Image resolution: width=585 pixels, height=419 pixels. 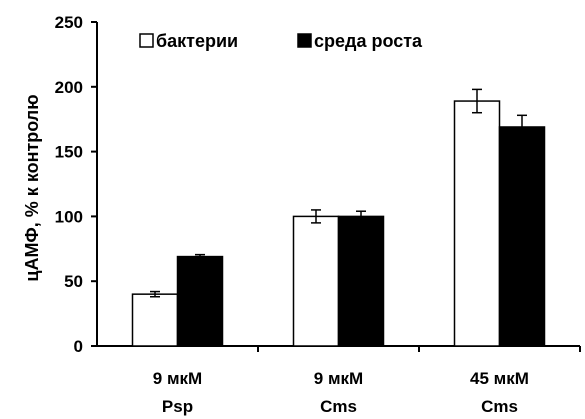 I want to click on legend: бактерии среда роста, so click(x=281, y=41).